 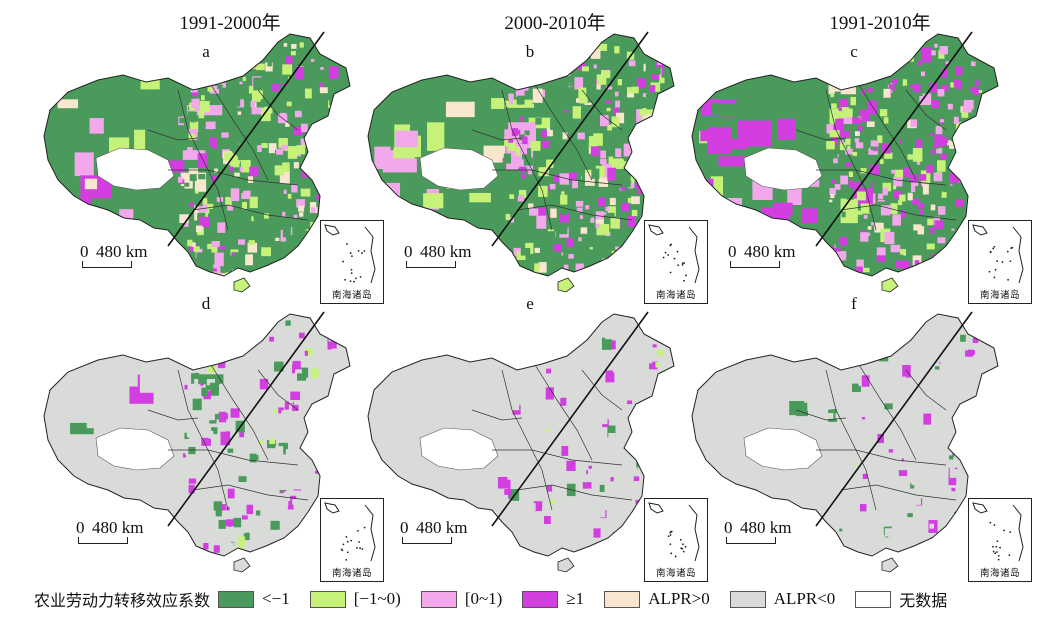 I want to click on scale-bar-line, so click(x=103, y=540).